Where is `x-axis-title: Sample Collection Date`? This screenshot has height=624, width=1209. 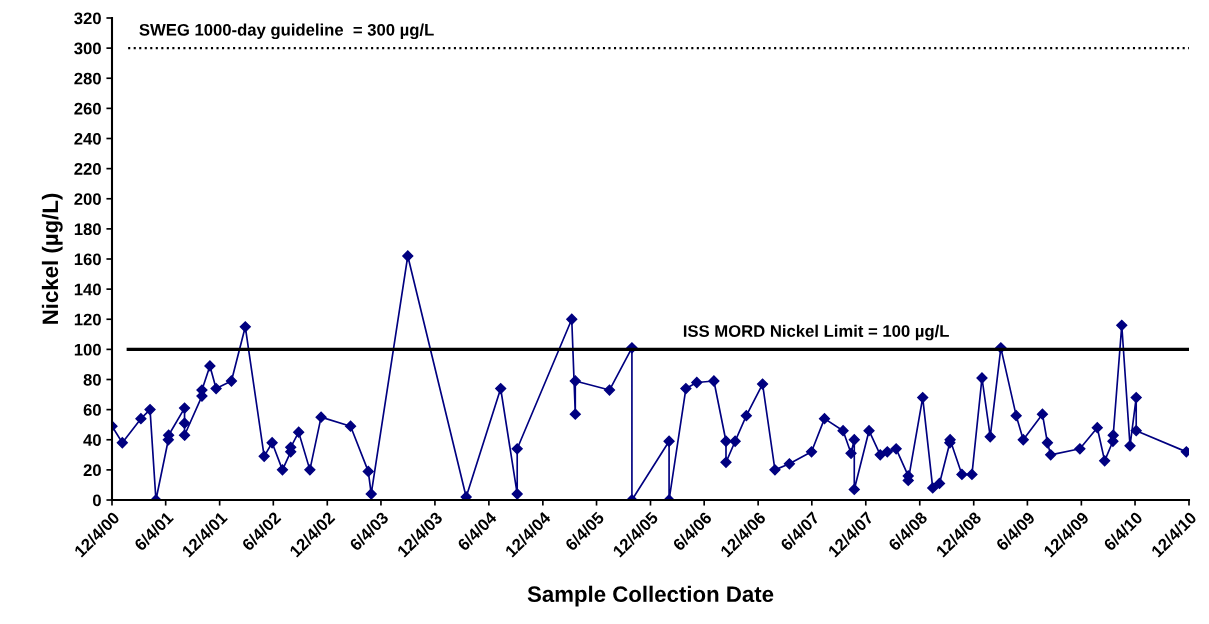
x-axis-title: Sample Collection Date is located at coordinates (650, 596).